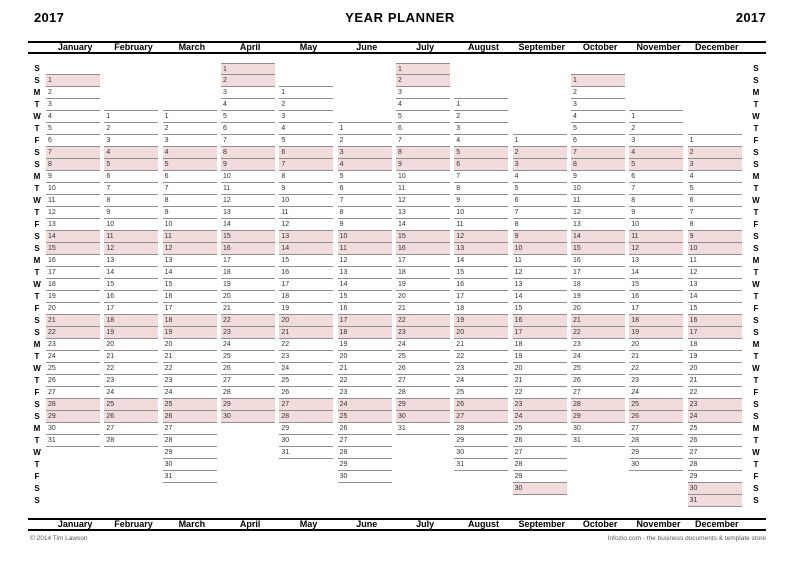 The width and height of the screenshot is (800, 563). Describe the element at coordinates (366, 441) in the screenshot. I see `month-cell-june: 27` at that location.